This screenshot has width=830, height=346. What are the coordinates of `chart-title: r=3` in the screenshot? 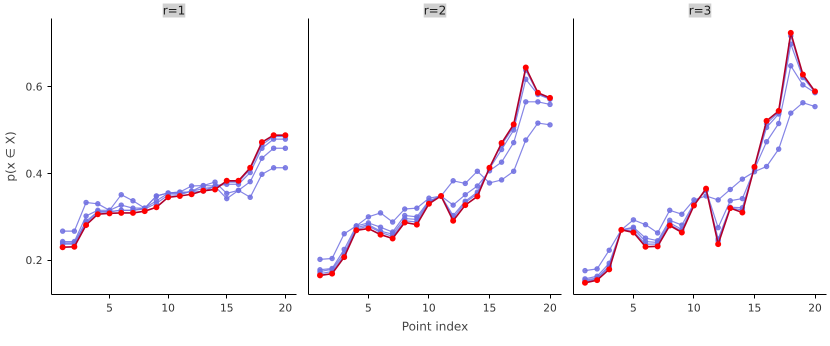 It's located at (700, 11).